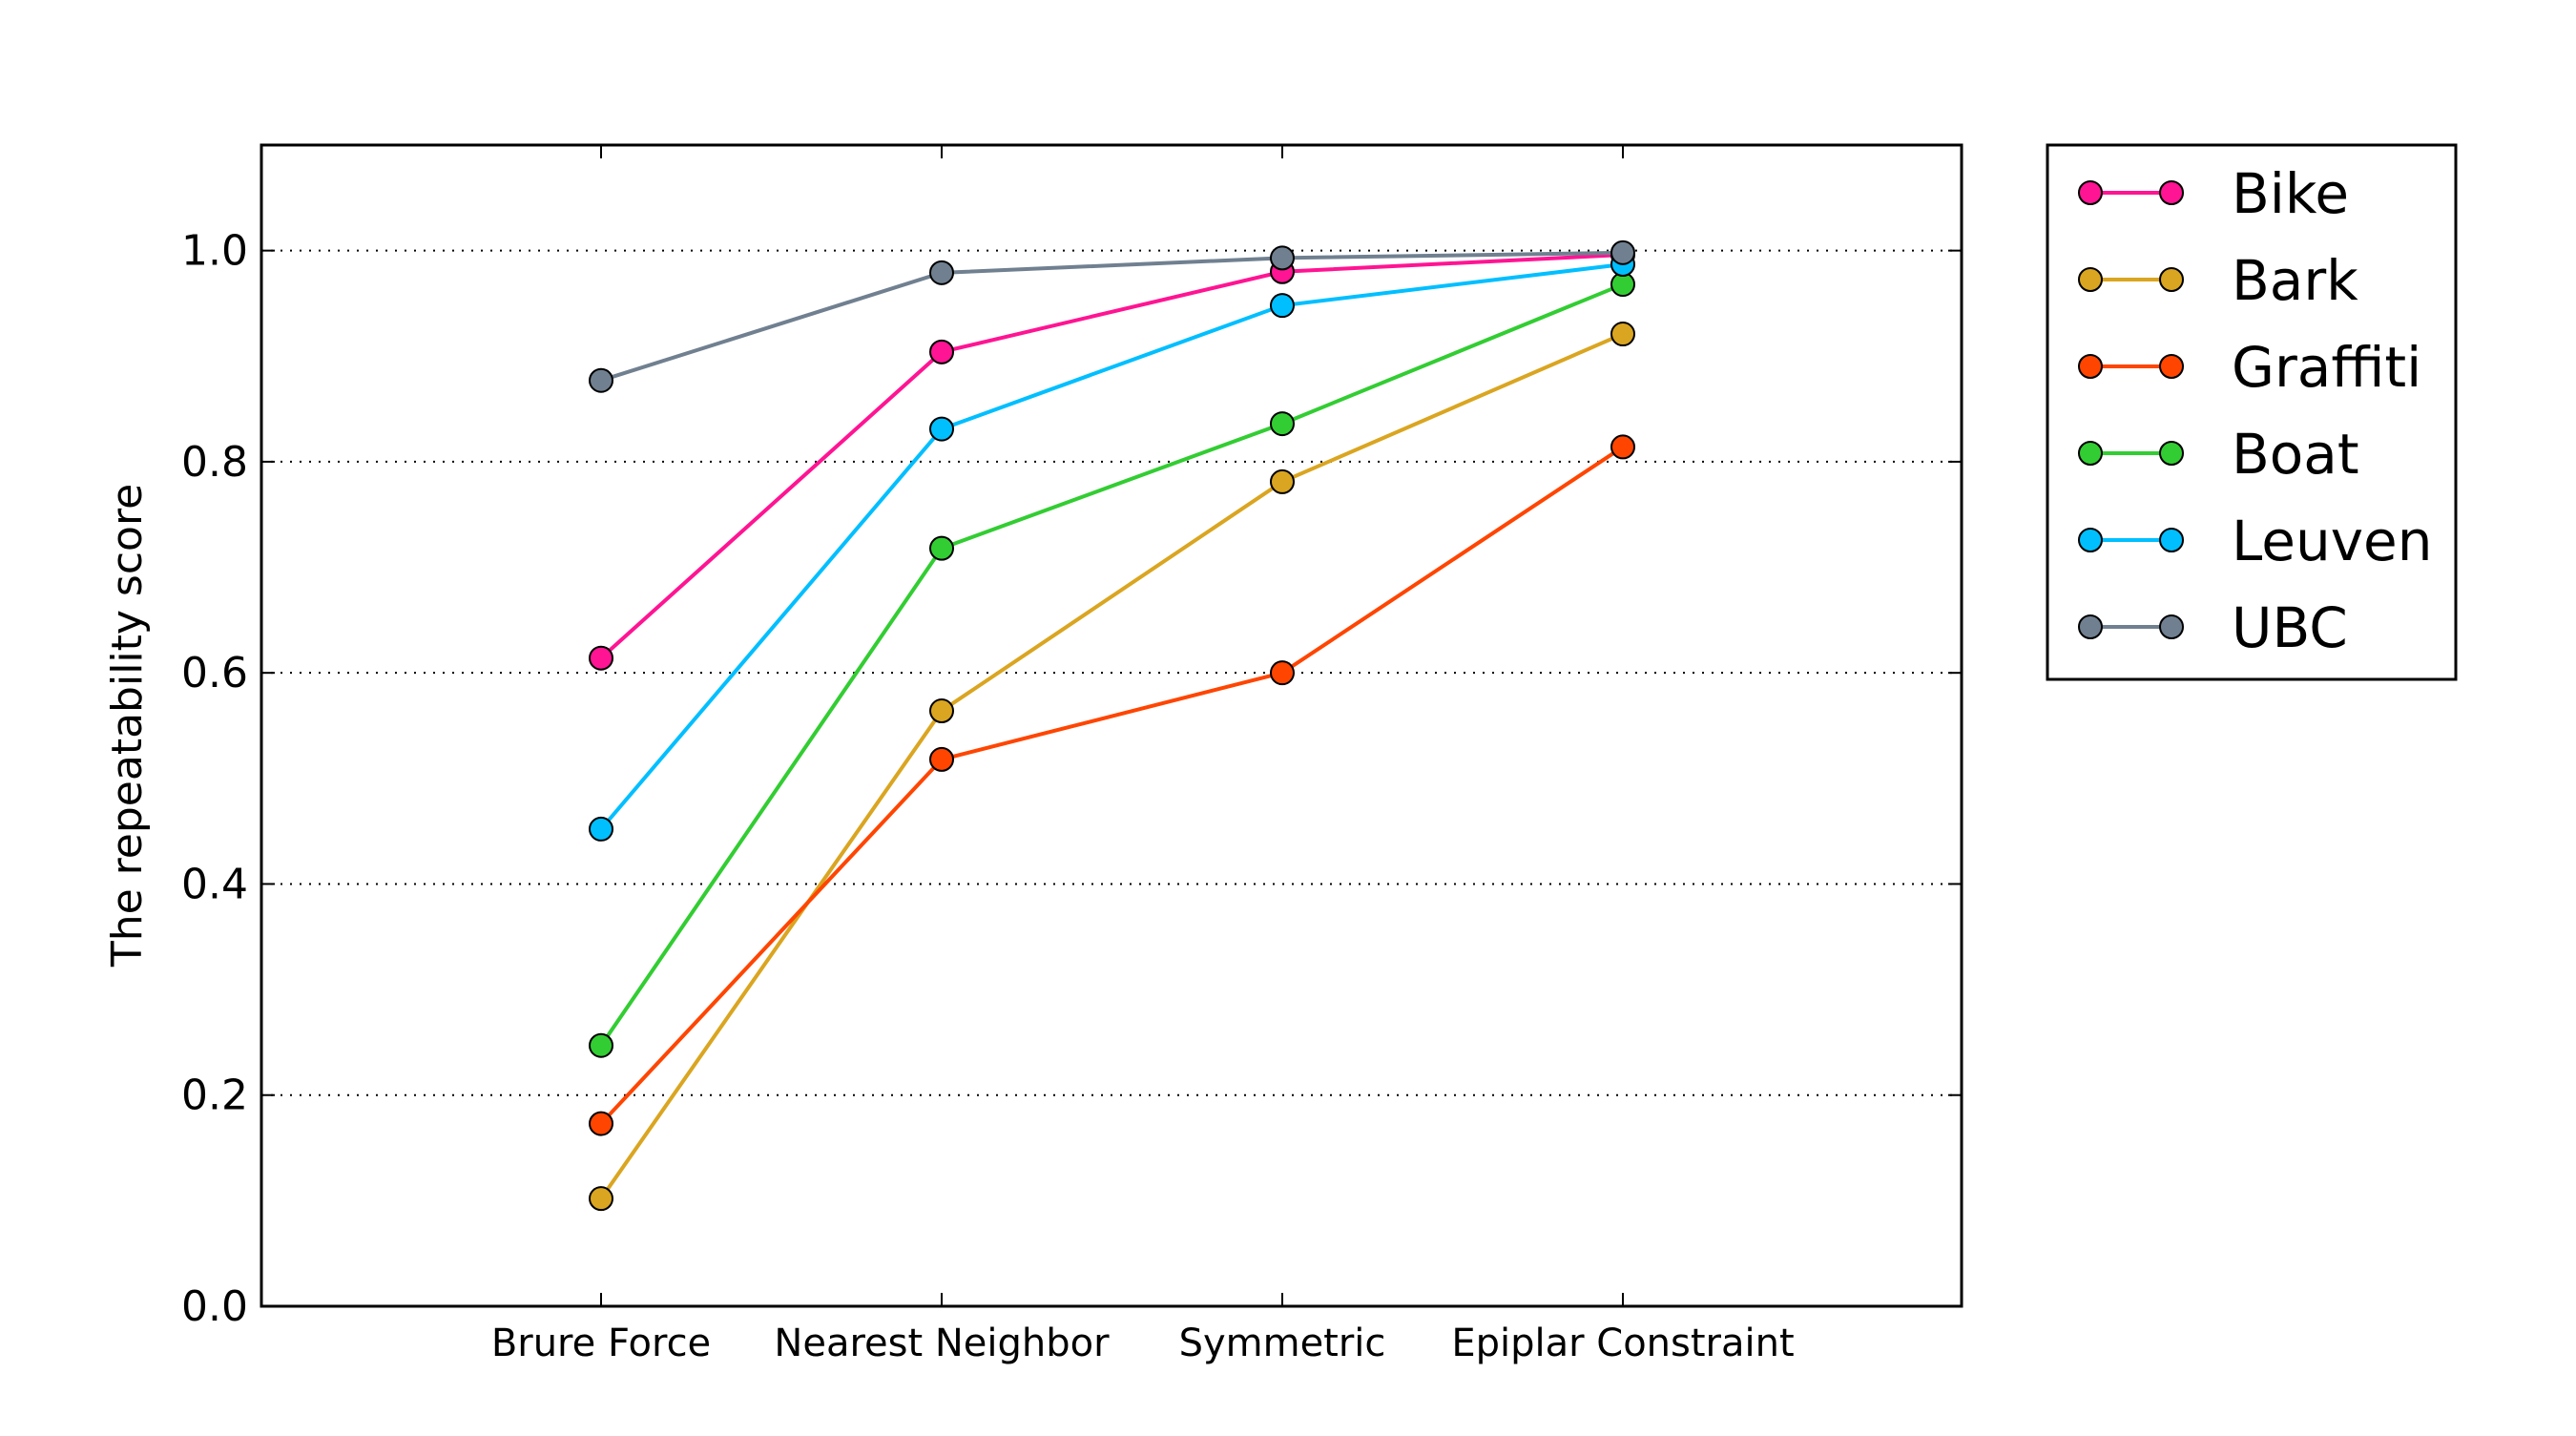  Describe the element at coordinates (214, 462) in the screenshot. I see `y-tick-label: 0.8` at that location.